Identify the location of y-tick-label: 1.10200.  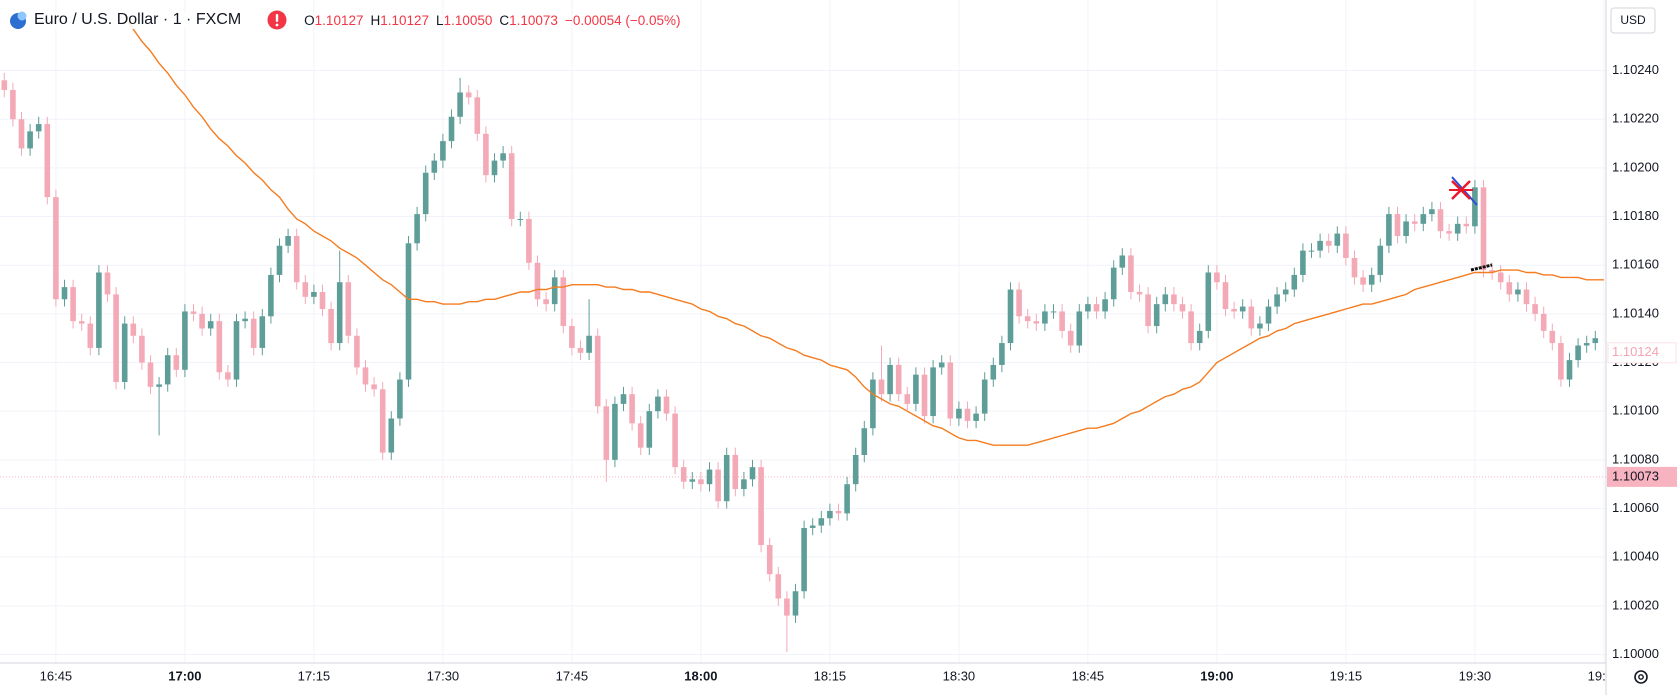
(1635, 166).